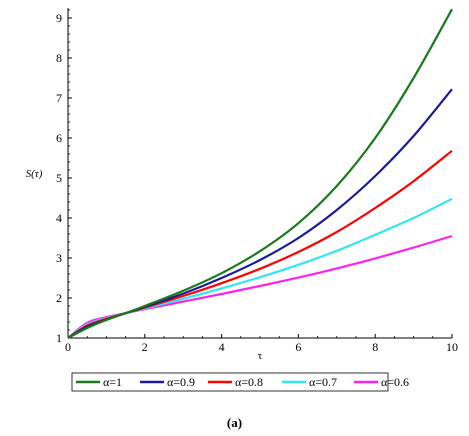 The width and height of the screenshot is (469, 436). What do you see at coordinates (59, 18) in the screenshot?
I see `y-tick-label: 9` at bounding box center [59, 18].